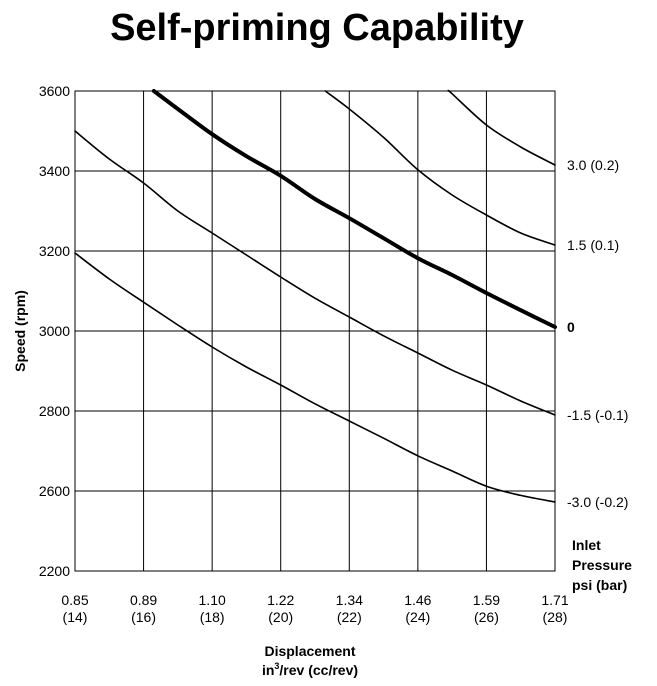 The image size is (657, 686). Describe the element at coordinates (143, 600) in the screenshot. I see `x-tick-label: 0.89` at that location.